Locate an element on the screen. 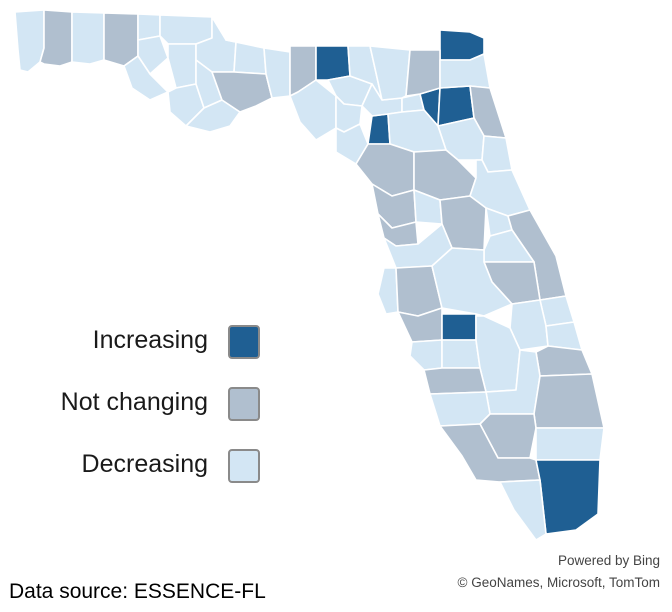 The height and width of the screenshot is (612, 672). county-desoto is located at coordinates (461, 354).